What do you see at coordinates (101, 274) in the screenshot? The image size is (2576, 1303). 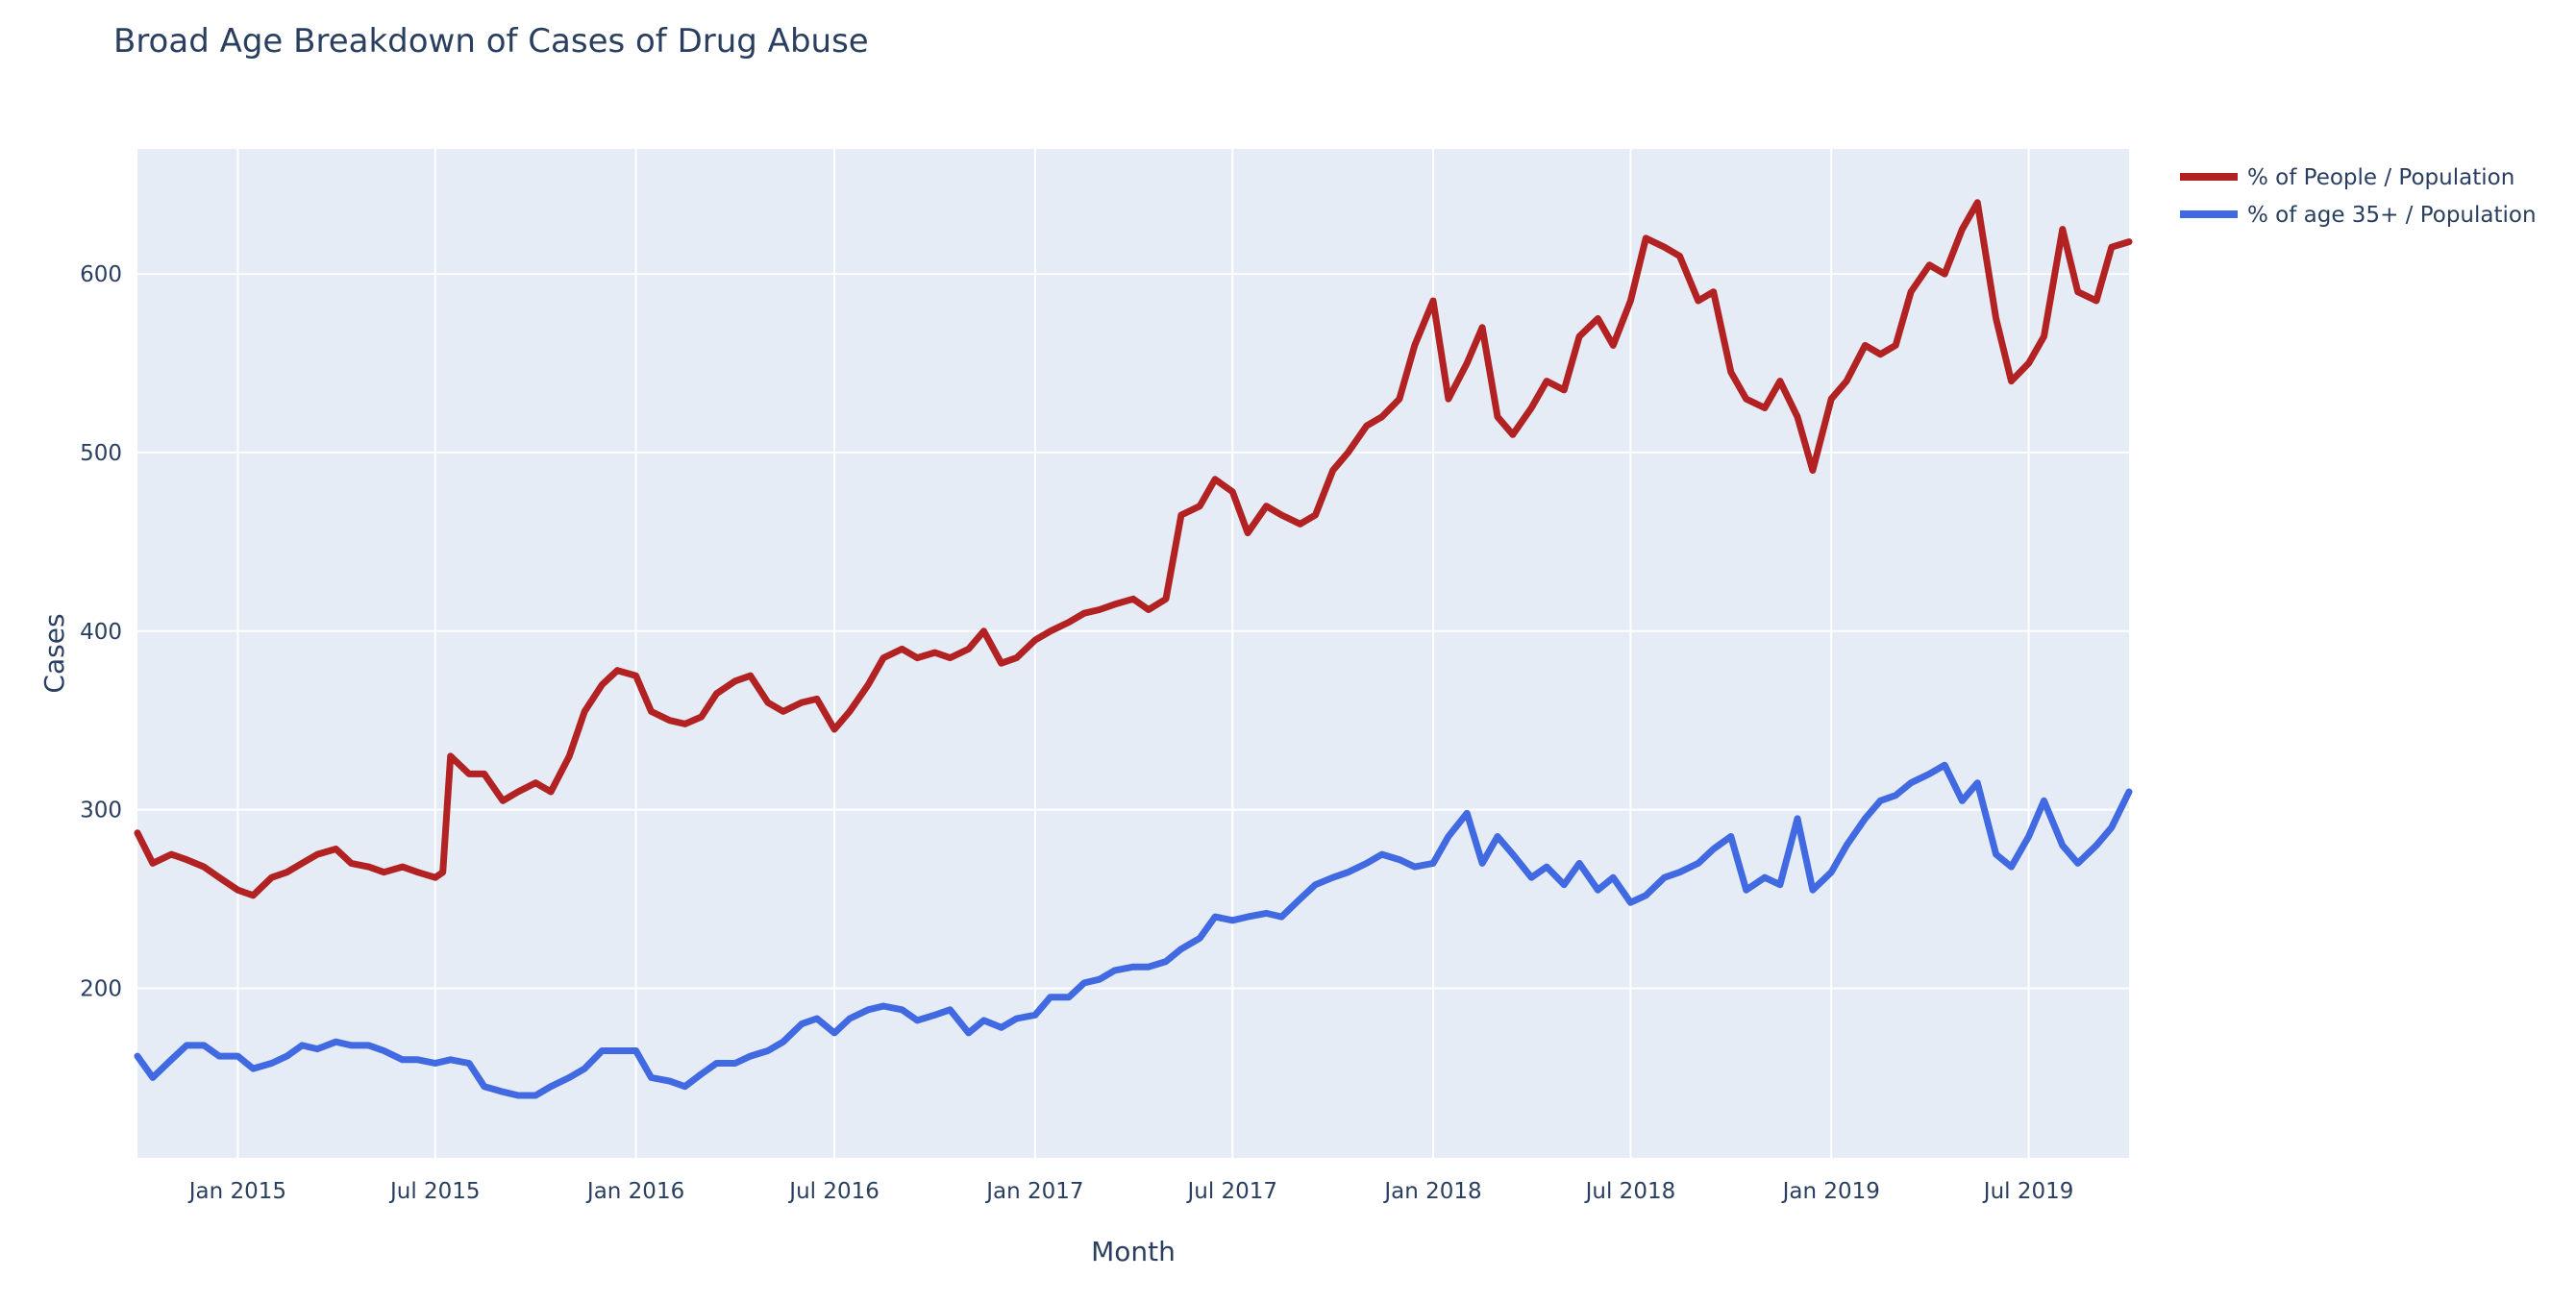 I see `y-tick-label: 600` at bounding box center [101, 274].